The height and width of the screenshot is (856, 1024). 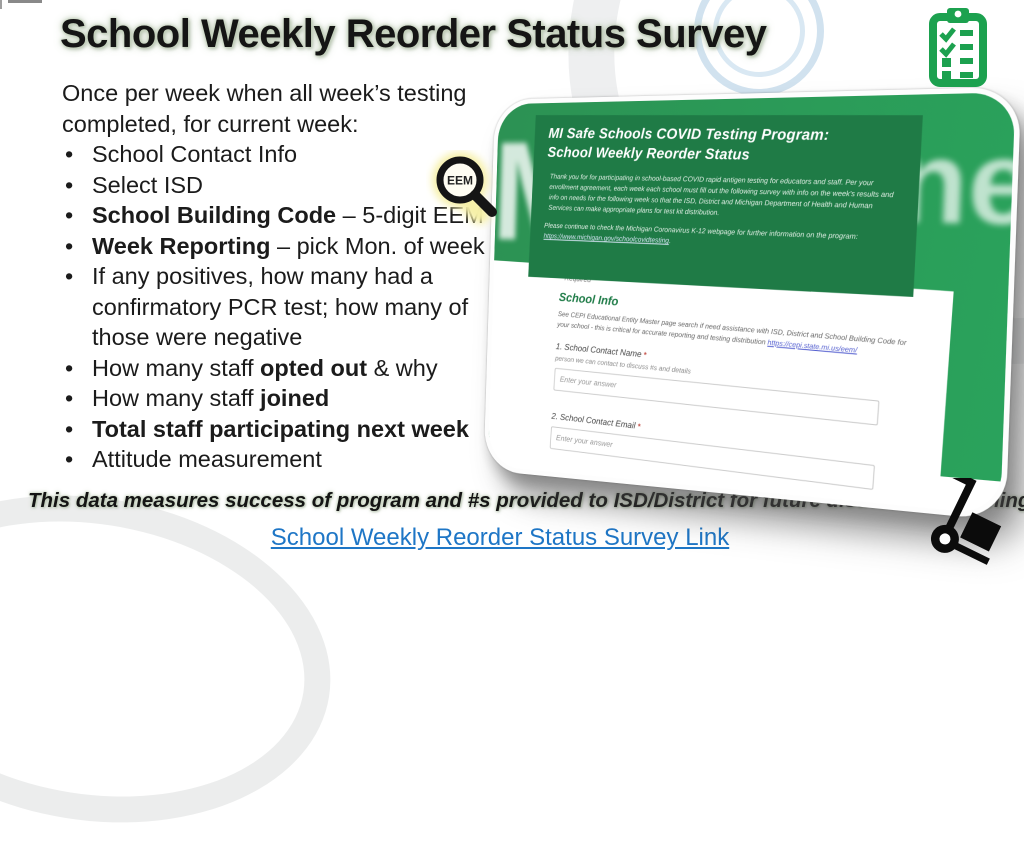 What do you see at coordinates (277, 154) in the screenshot?
I see `bullet-item: School Contact Info` at bounding box center [277, 154].